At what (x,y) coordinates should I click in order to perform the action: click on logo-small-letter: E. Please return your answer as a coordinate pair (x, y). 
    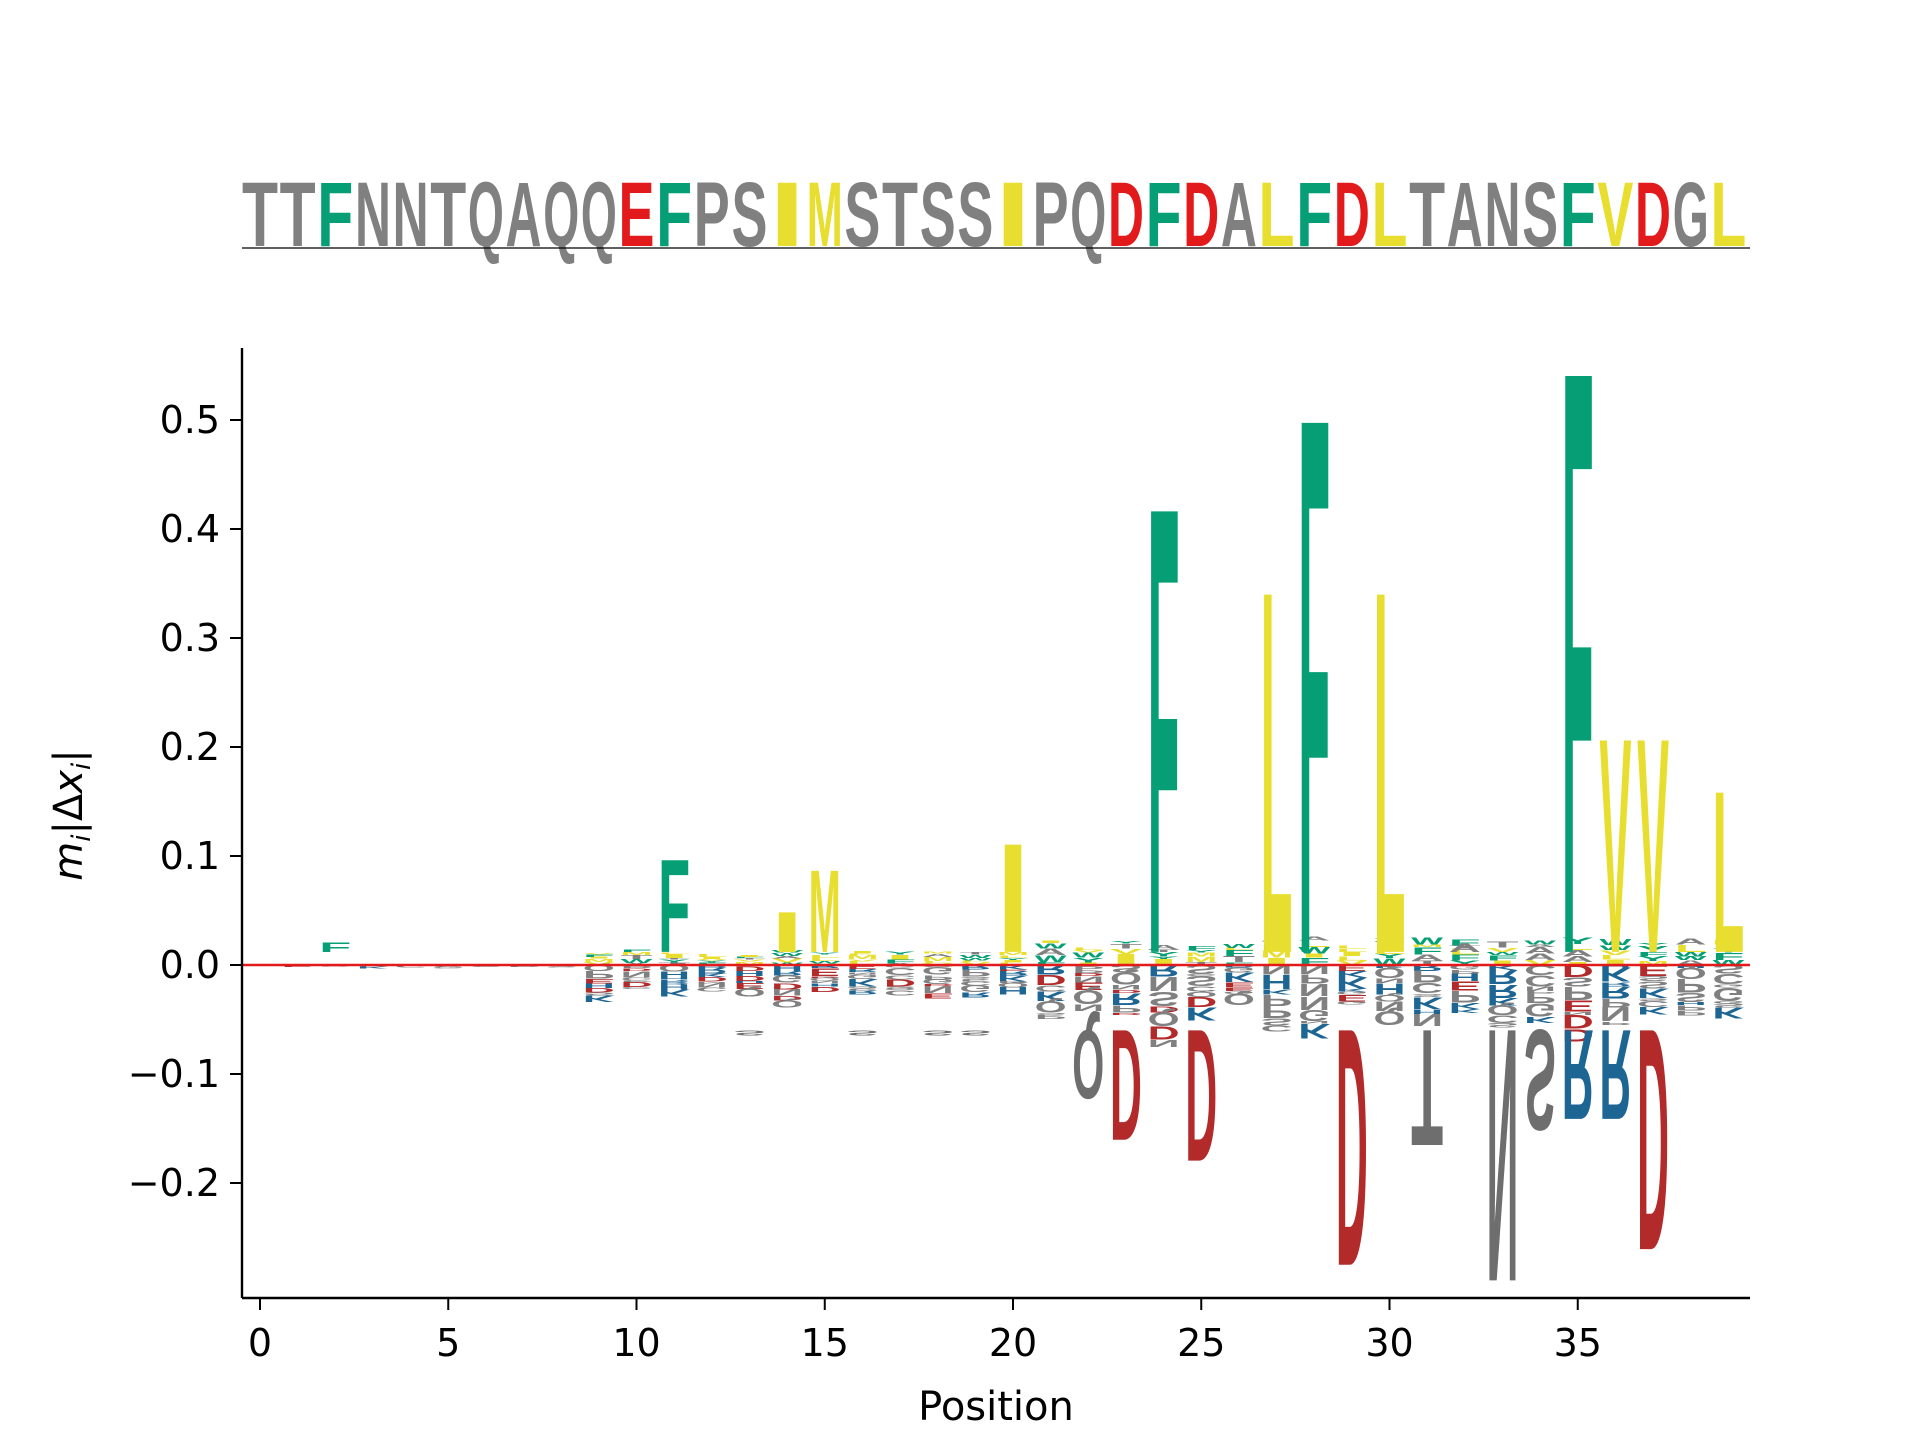
    Looking at the image, I should click on (1088, 986).